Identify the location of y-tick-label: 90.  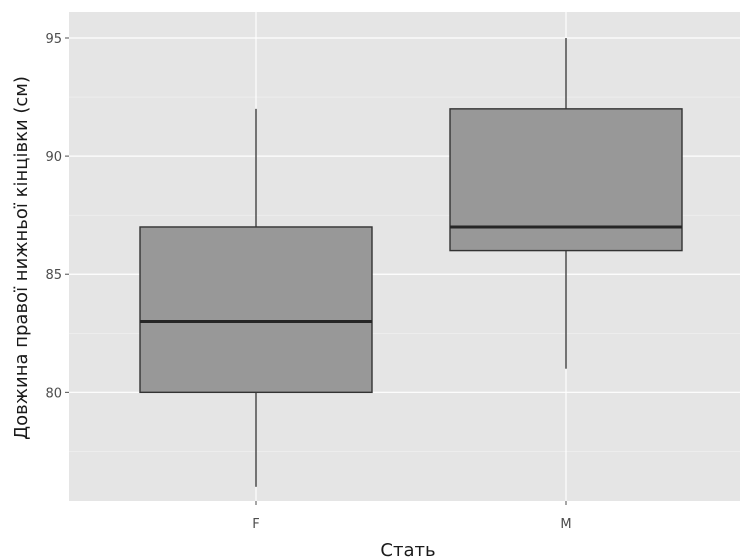
(53, 157).